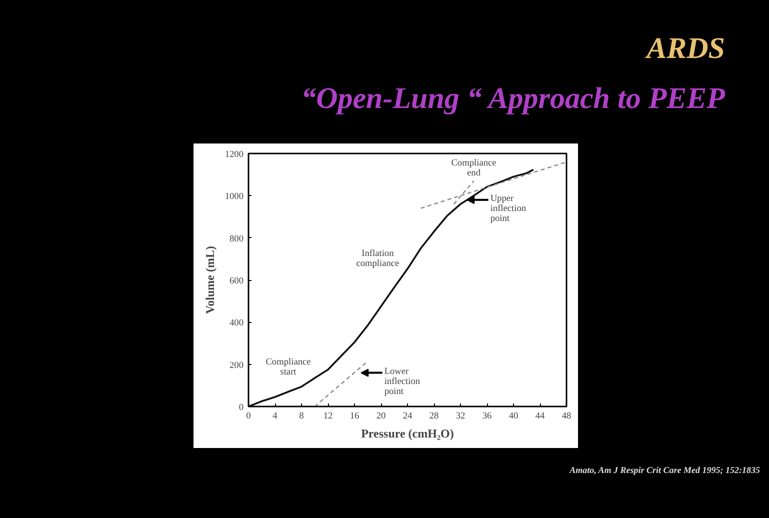  Describe the element at coordinates (402, 381) in the screenshot. I see `annotation: Lower inflection point` at that location.